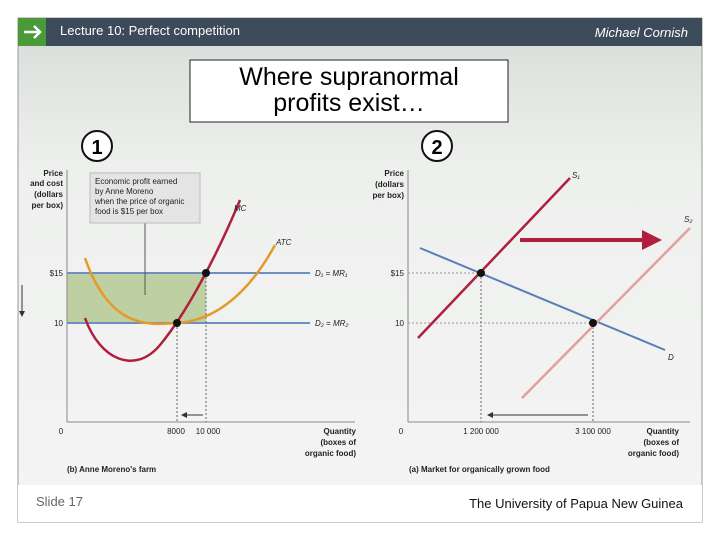 This screenshot has width=720, height=545. What do you see at coordinates (360, 503) in the screenshot?
I see `footer-area` at bounding box center [360, 503].